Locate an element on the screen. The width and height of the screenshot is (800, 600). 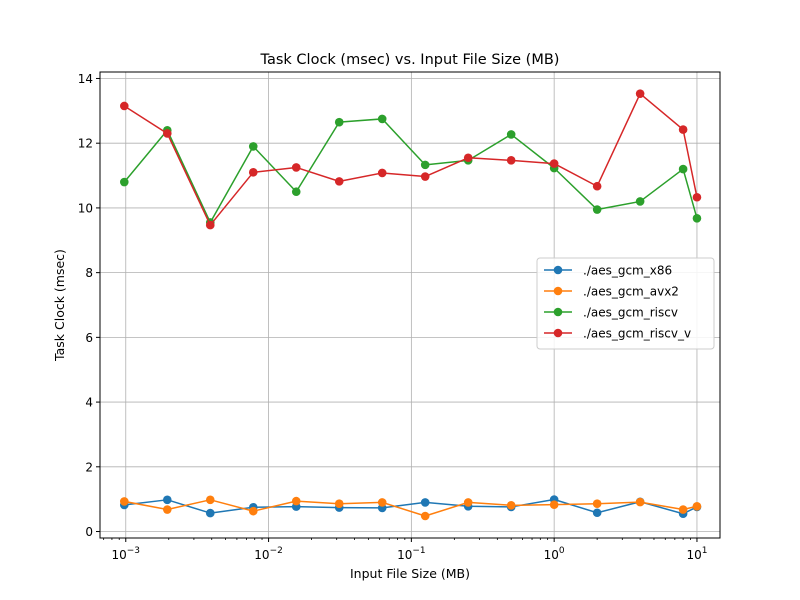
legend-item: ./aes_gcm_x86 is located at coordinates (608, 271).